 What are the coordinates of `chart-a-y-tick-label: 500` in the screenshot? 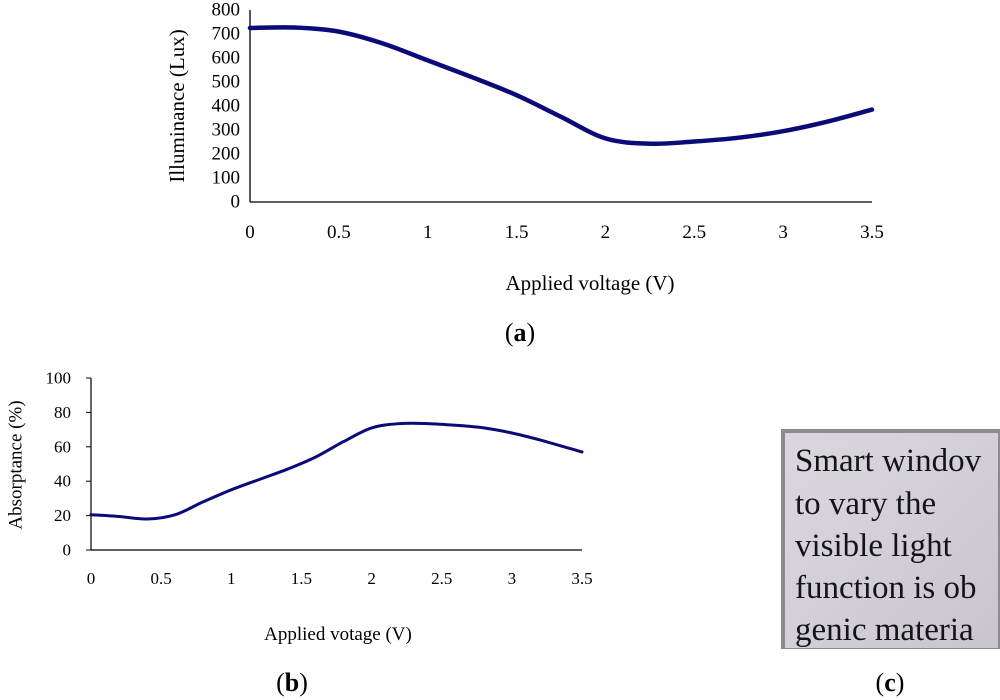 It's located at (226, 82).